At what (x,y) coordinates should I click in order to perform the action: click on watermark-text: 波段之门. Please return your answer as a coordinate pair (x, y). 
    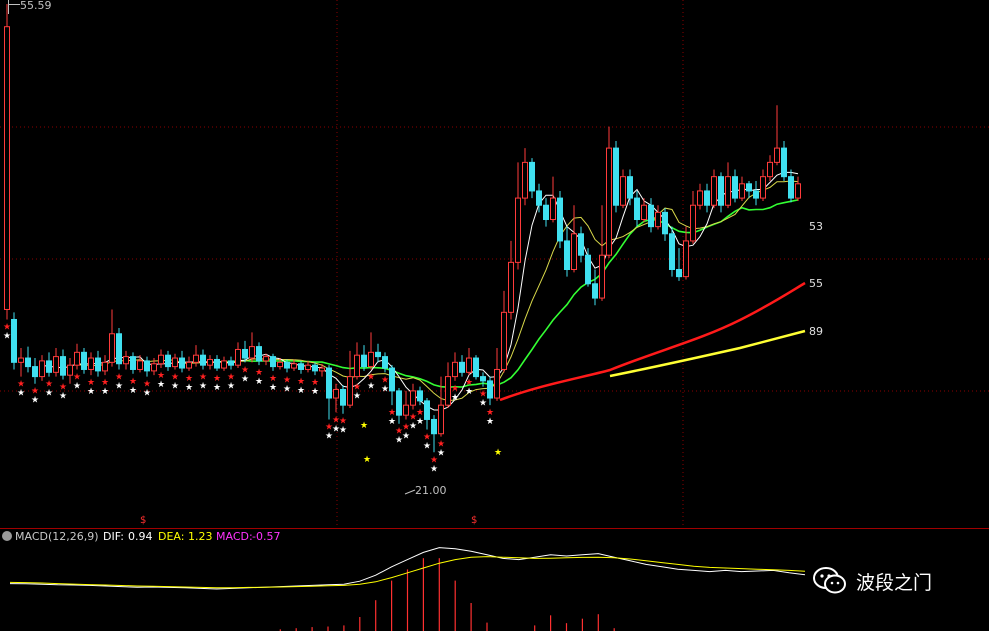
    Looking at the image, I should click on (894, 582).